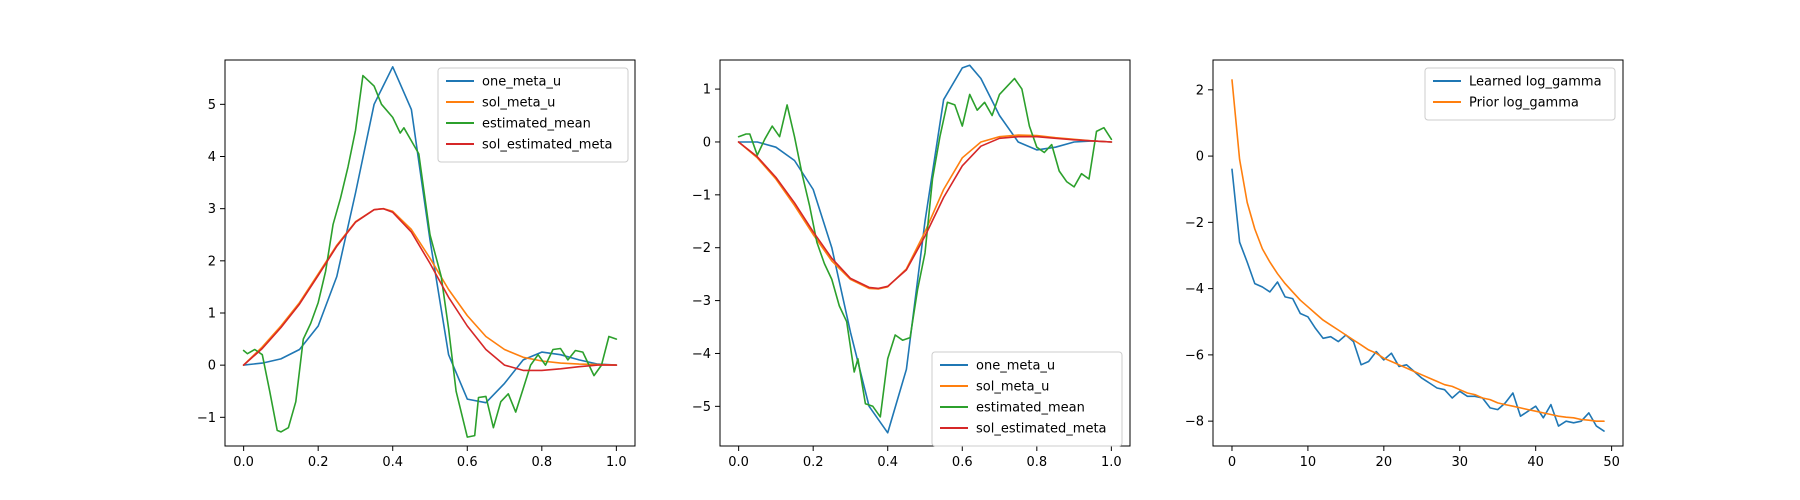 Image resolution: width=1800 pixels, height=500 pixels. What do you see at coordinates (1459, 462) in the screenshot?
I see `x-tick-label: 30` at bounding box center [1459, 462].